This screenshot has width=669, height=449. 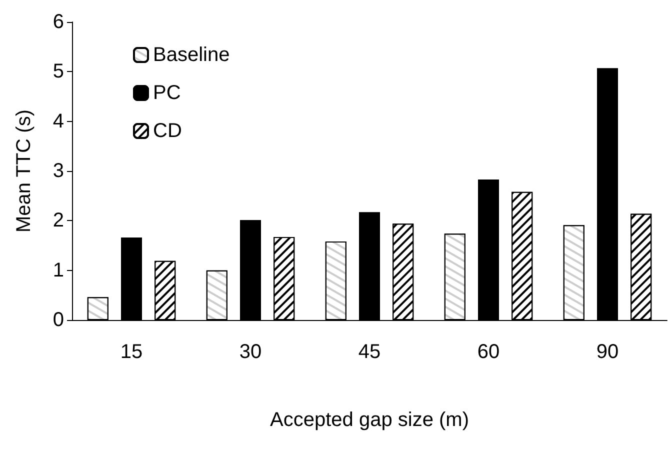 I want to click on x-tick-label: 60, so click(x=488, y=352).